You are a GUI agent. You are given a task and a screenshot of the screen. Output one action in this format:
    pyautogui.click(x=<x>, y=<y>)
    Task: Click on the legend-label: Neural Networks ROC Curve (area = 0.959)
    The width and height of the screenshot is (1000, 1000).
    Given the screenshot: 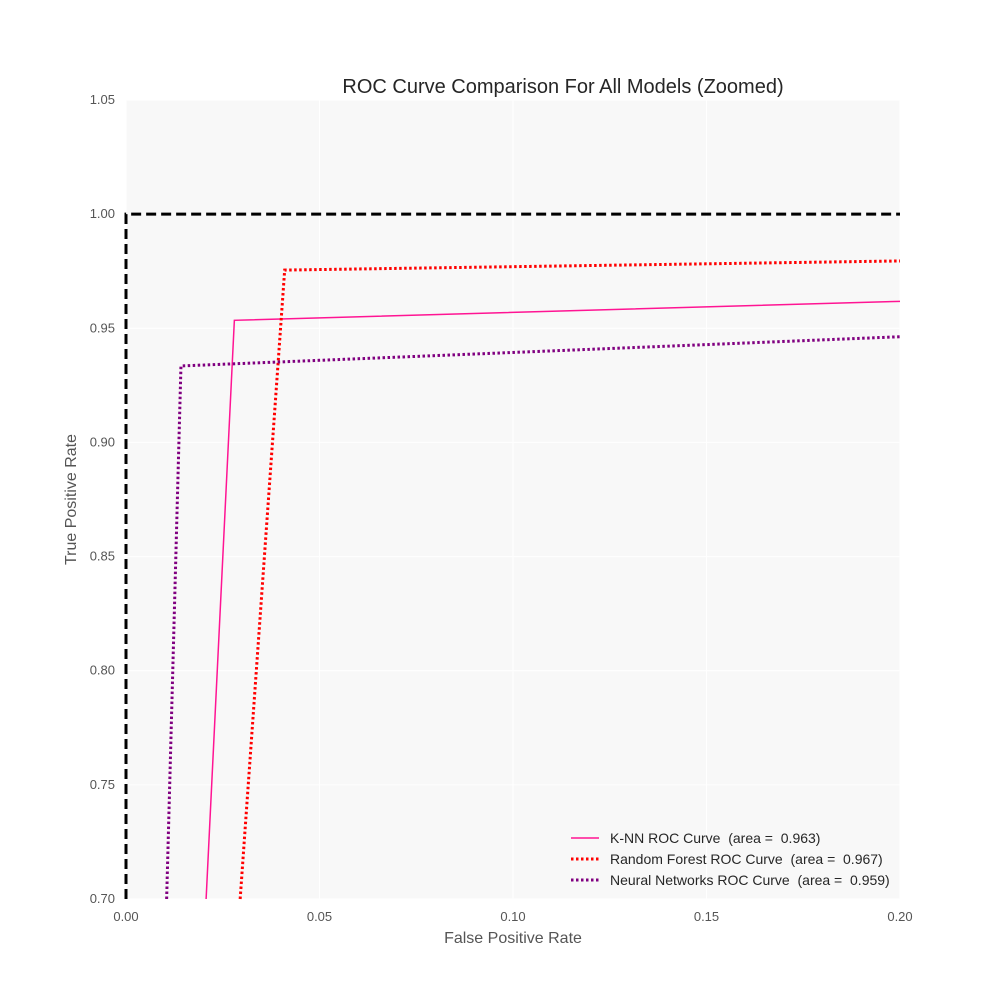 What is the action you would take?
    pyautogui.click(x=750, y=880)
    